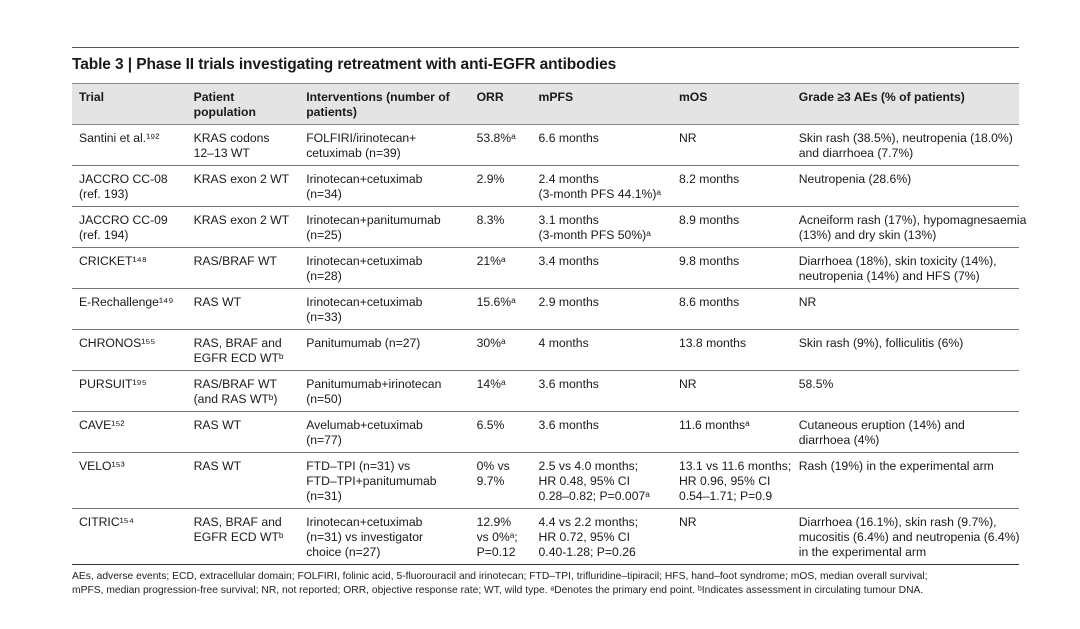 This screenshot has height=629, width=1080. I want to click on cell-line: 6.6 months, so click(568, 138).